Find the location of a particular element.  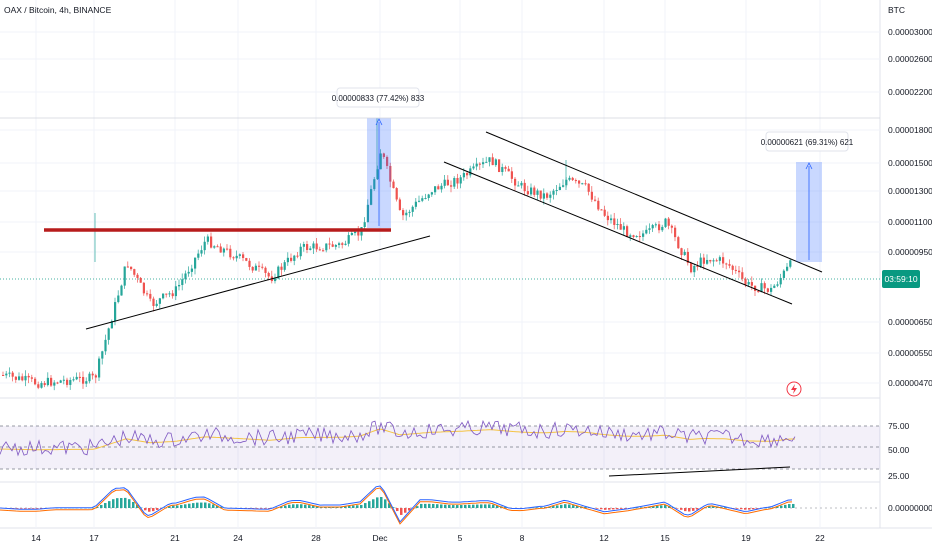

rsi-ma-line is located at coordinates (397, 439).